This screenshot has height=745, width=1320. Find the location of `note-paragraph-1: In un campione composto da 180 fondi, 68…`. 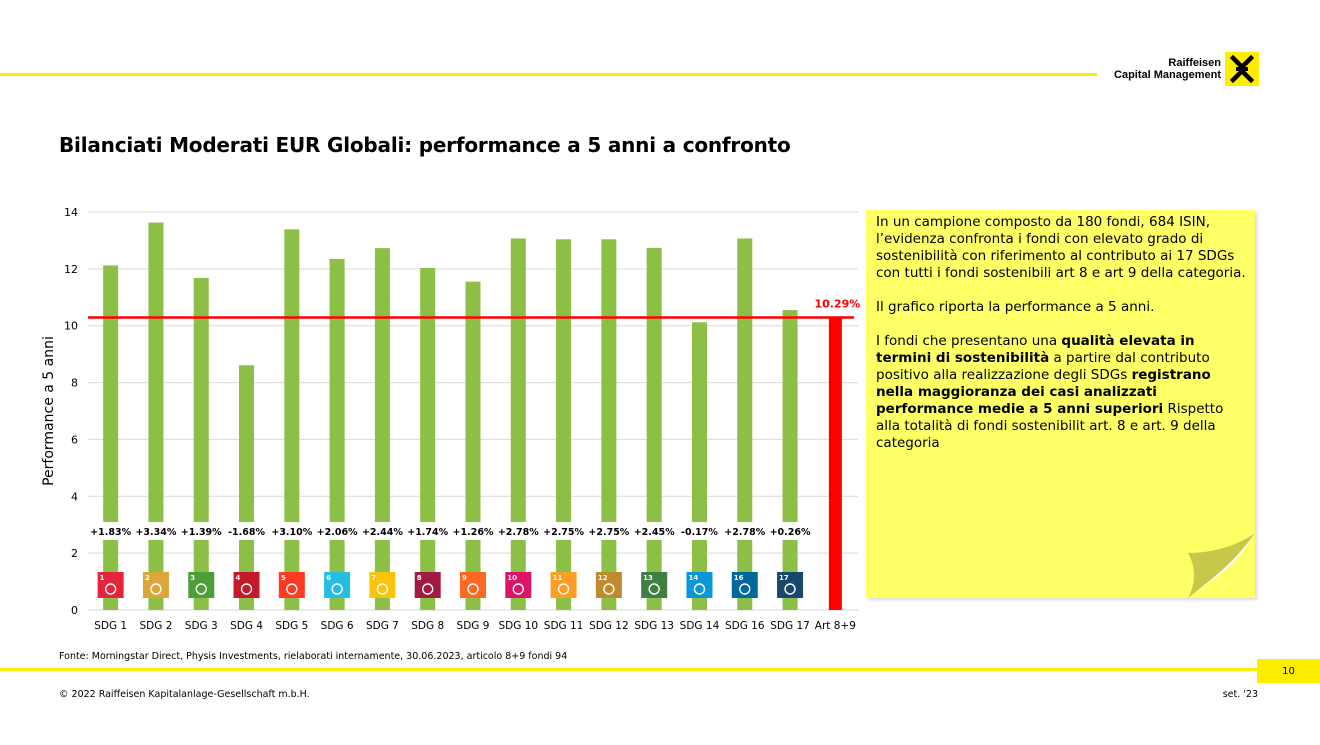

note-paragraph-1: In un campione composto da 180 fondi, 68… is located at coordinates (1061, 247).